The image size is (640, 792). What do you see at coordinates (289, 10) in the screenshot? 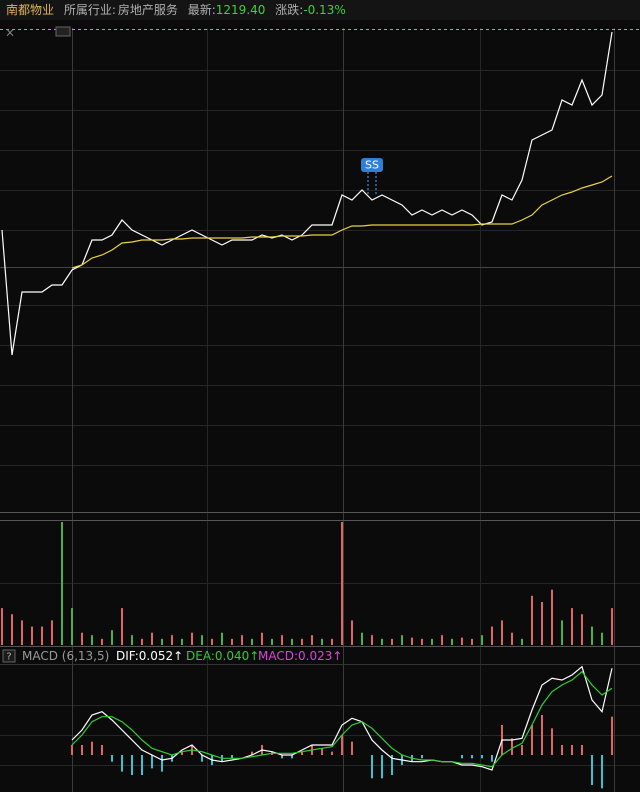
I see `change-label: 涨跌:` at bounding box center [289, 10].